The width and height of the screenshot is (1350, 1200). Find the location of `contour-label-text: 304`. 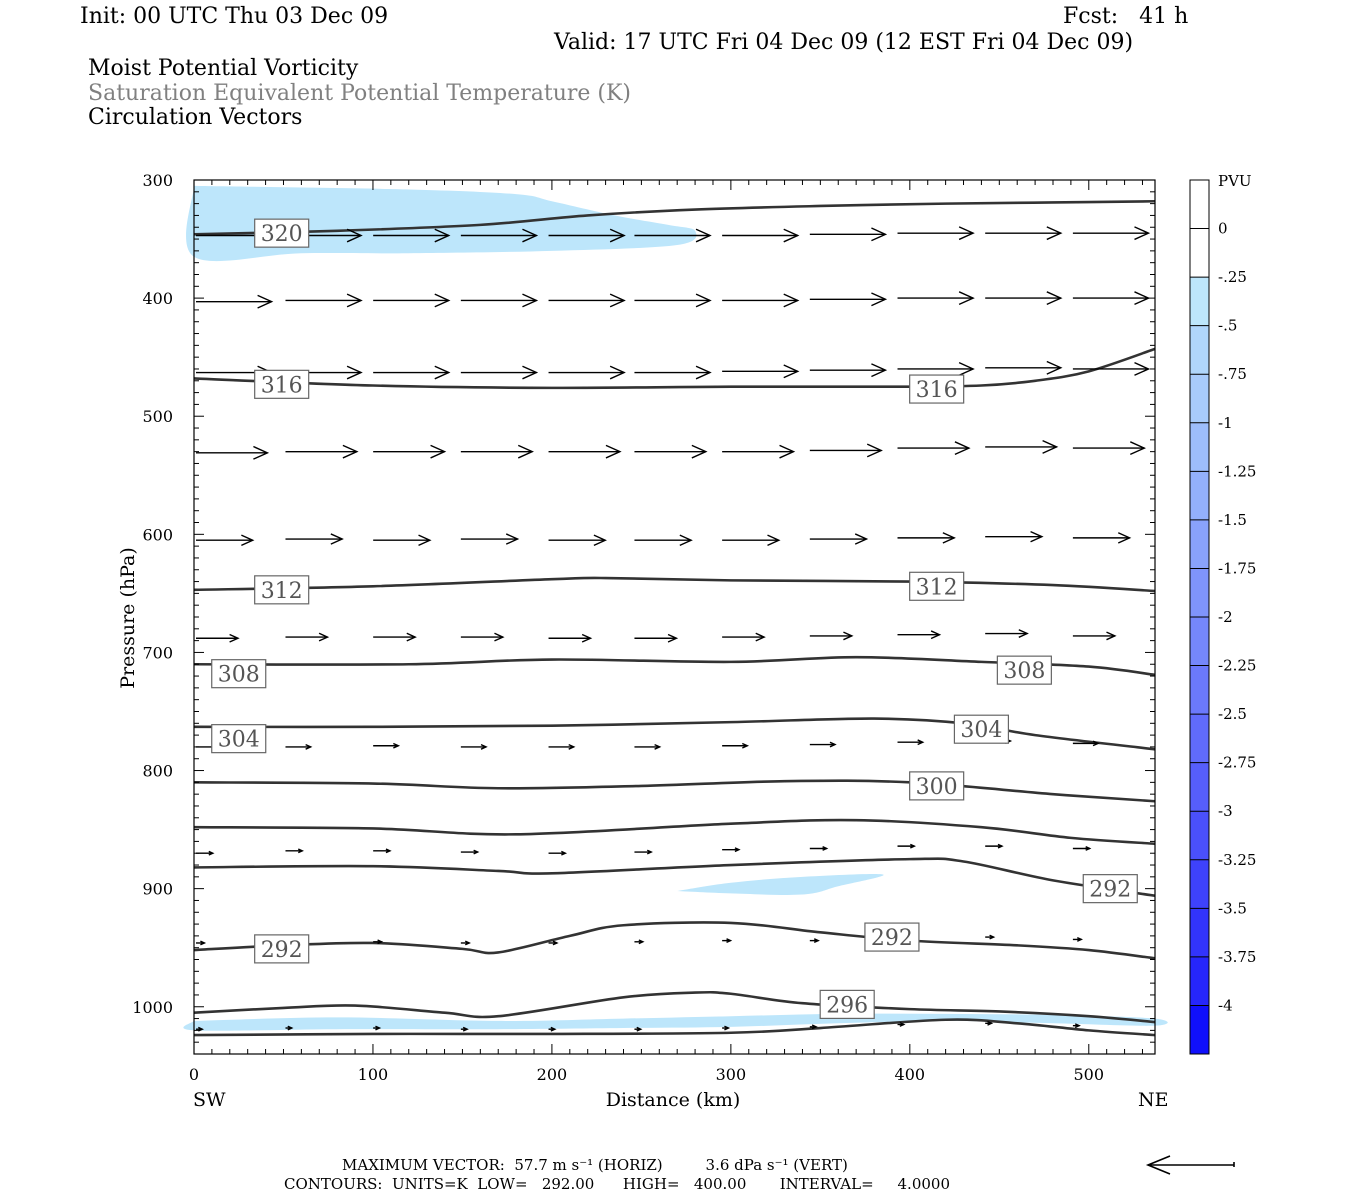

contour-label-text: 304 is located at coordinates (239, 740).